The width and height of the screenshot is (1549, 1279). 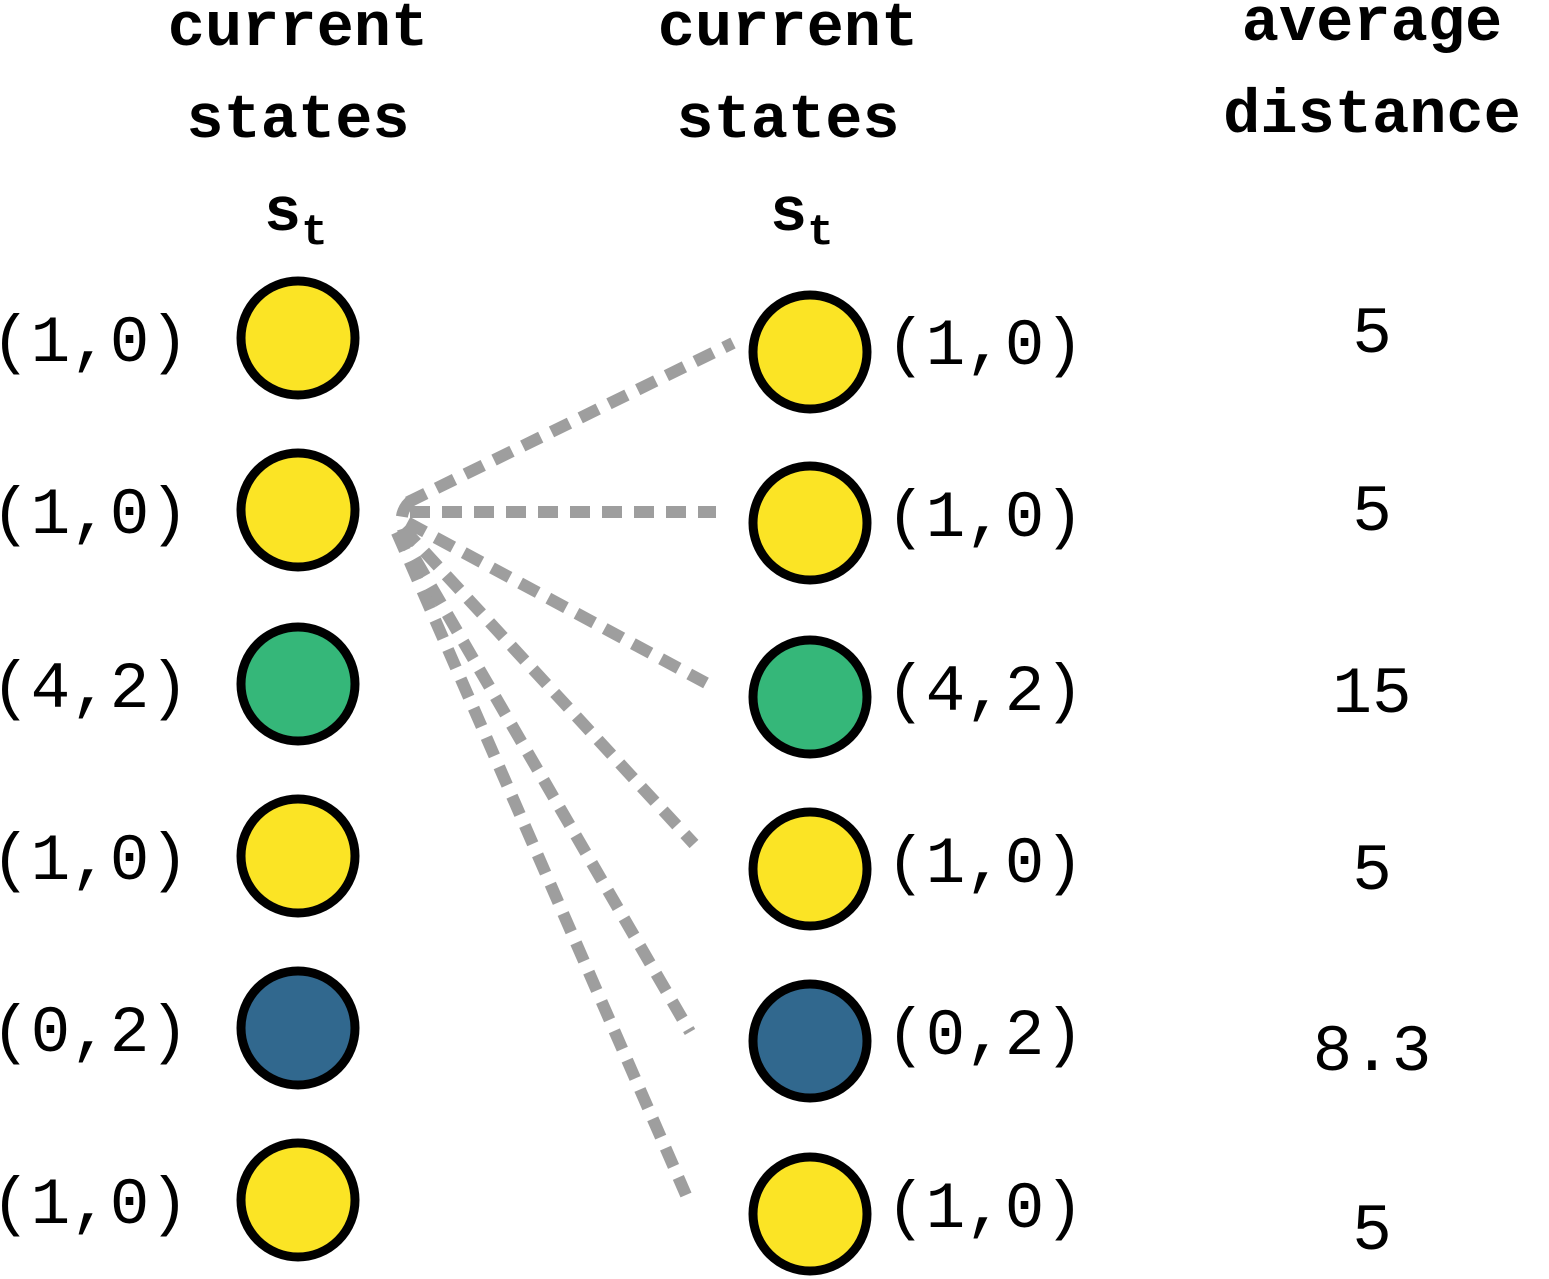 I want to click on connectors, so click(x=563, y=767).